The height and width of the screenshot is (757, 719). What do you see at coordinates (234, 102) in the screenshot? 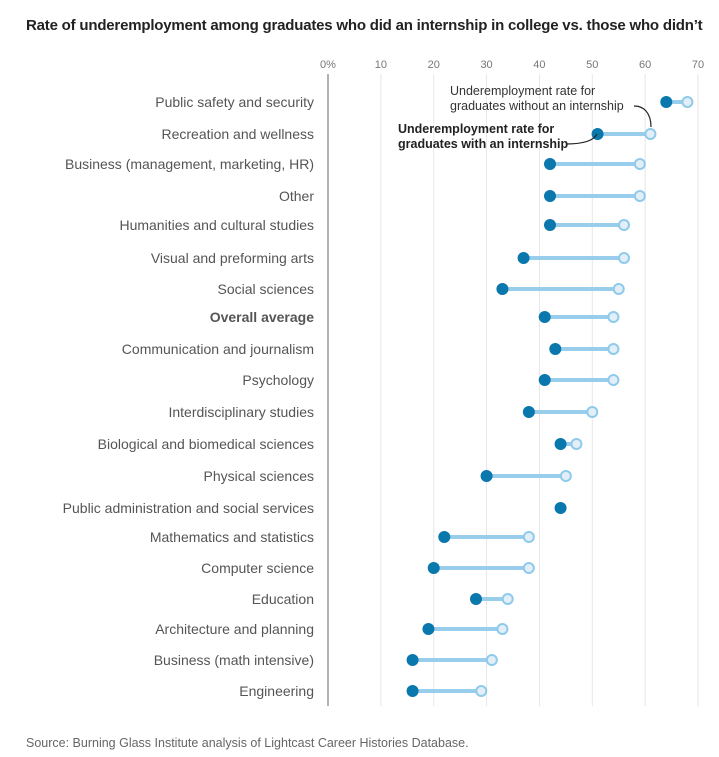
I see `category-label: Public safety and security` at bounding box center [234, 102].